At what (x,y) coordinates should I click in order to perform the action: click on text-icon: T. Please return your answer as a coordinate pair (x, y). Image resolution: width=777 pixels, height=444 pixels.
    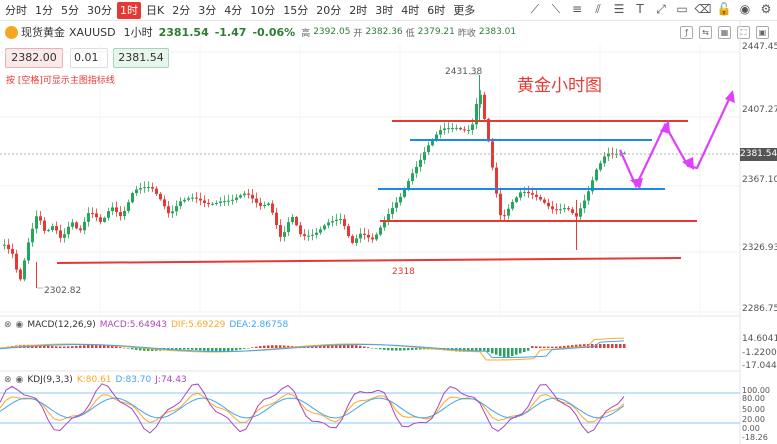
    Looking at the image, I should click on (640, 9).